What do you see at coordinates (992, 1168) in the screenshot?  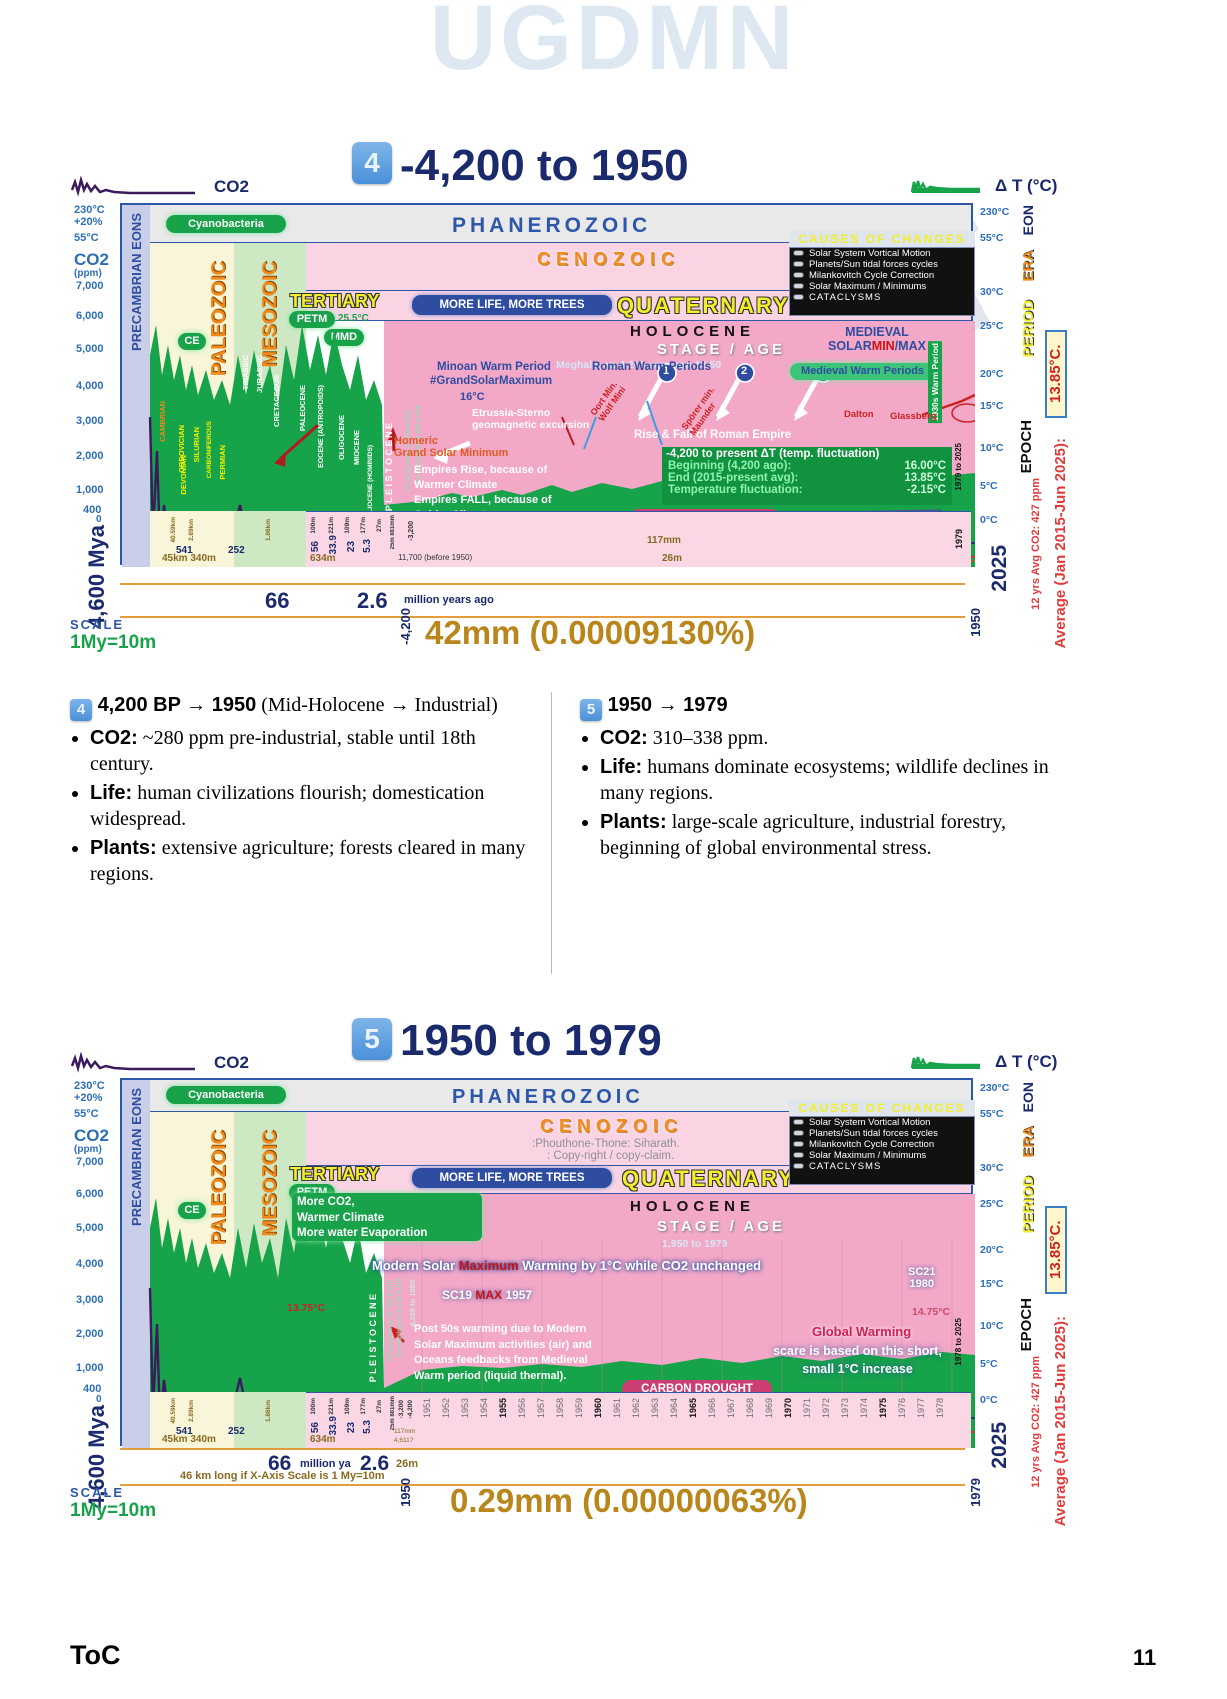 I see `chart-5-r-30c: 30°C` at bounding box center [992, 1168].